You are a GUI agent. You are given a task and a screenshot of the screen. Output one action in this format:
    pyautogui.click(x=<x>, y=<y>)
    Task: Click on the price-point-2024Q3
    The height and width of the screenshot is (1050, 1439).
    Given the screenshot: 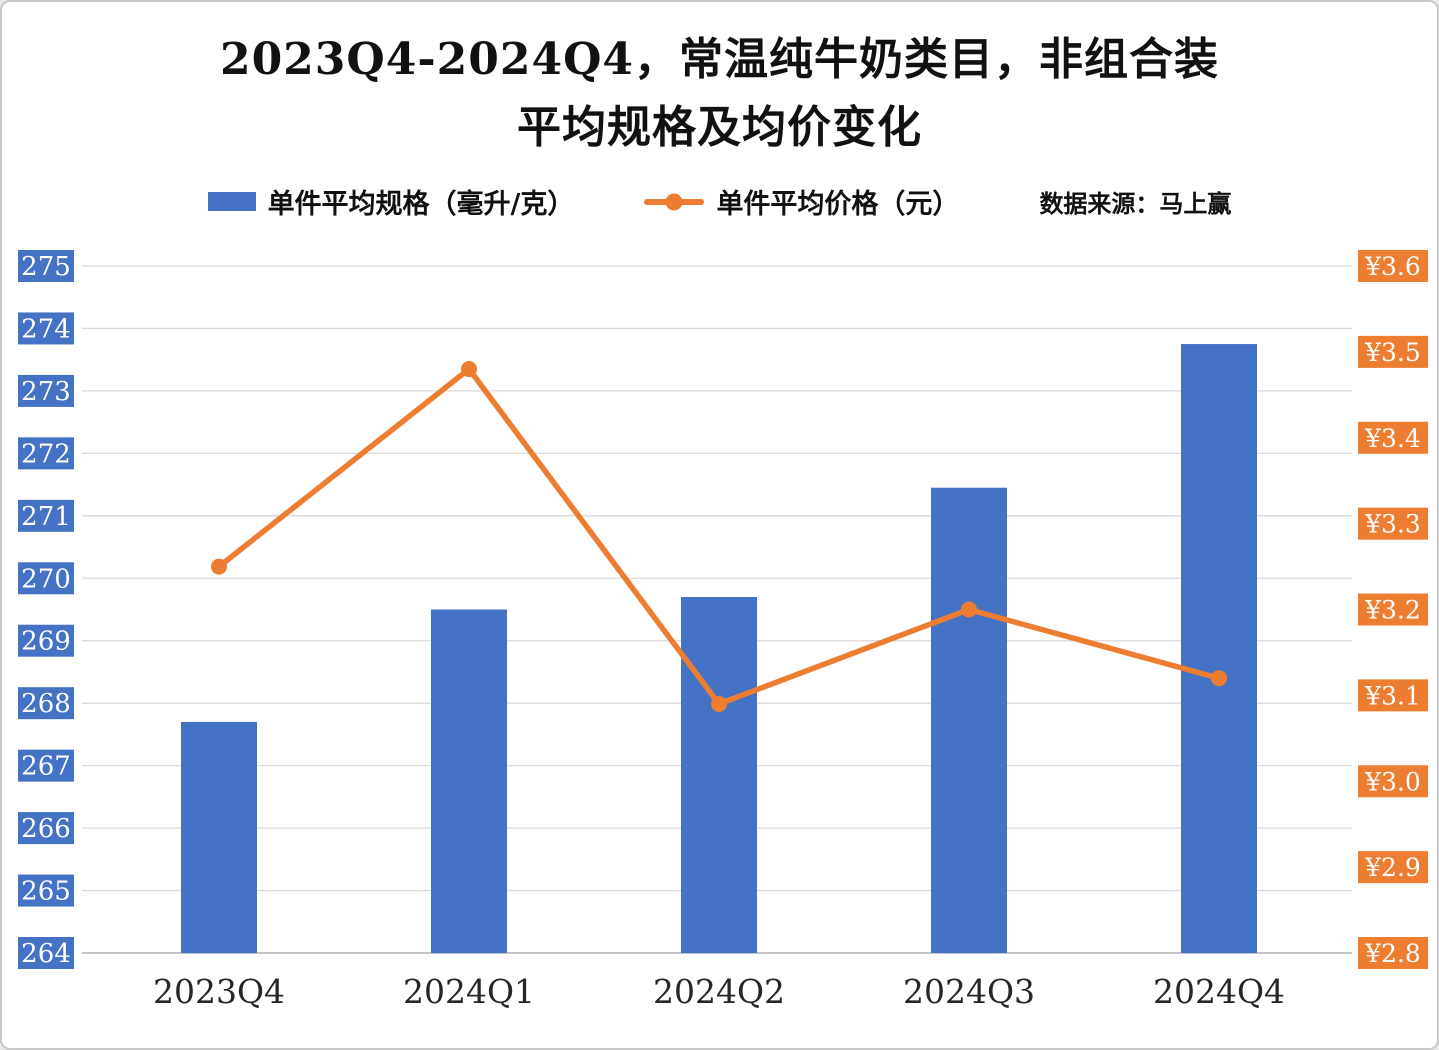 What is the action you would take?
    pyautogui.click(x=969, y=609)
    